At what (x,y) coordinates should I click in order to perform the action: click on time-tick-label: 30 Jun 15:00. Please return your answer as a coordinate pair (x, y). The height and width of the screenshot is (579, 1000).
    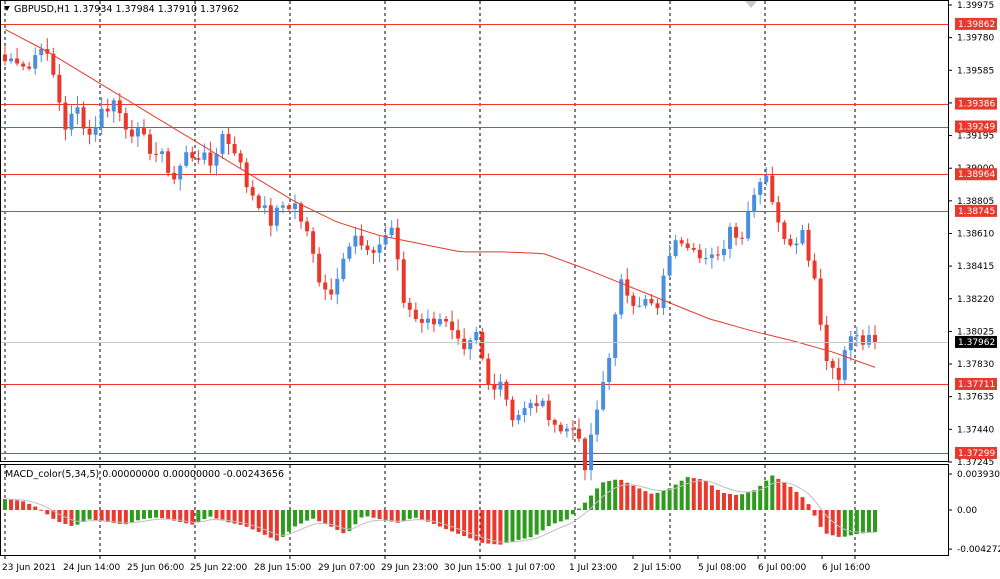
    Looking at the image, I should click on (472, 568).